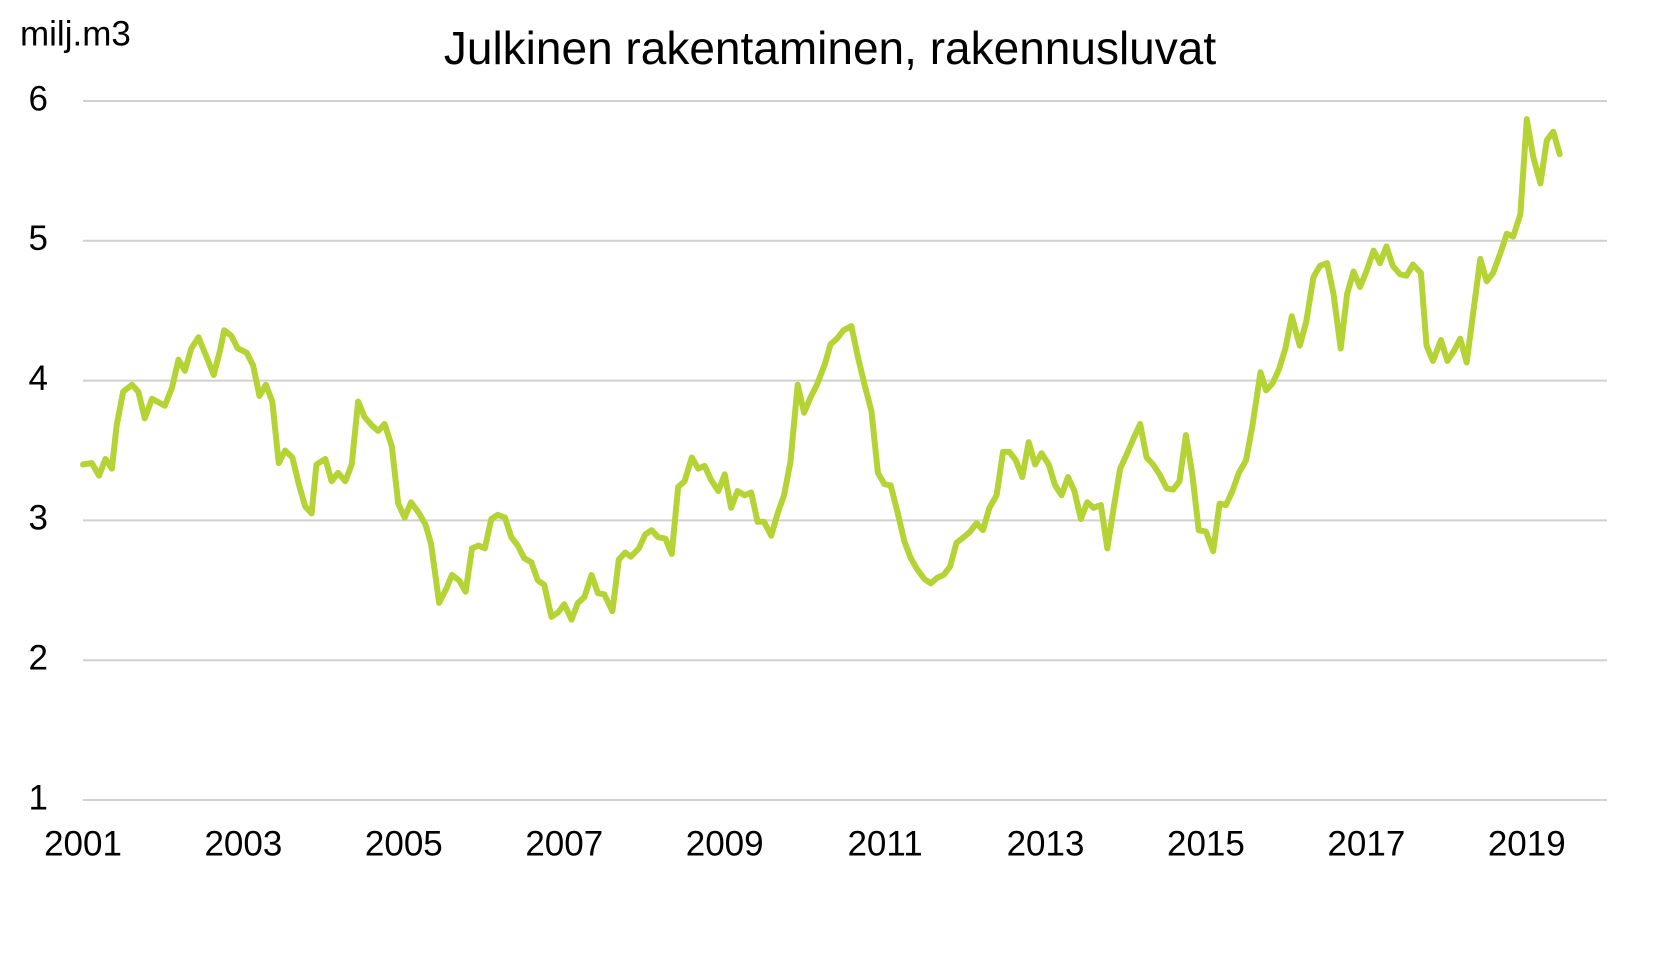 The height and width of the screenshot is (960, 1653). What do you see at coordinates (830, 48) in the screenshot?
I see `chart-title: Julkinen rakentaminen, rakennusluvat` at bounding box center [830, 48].